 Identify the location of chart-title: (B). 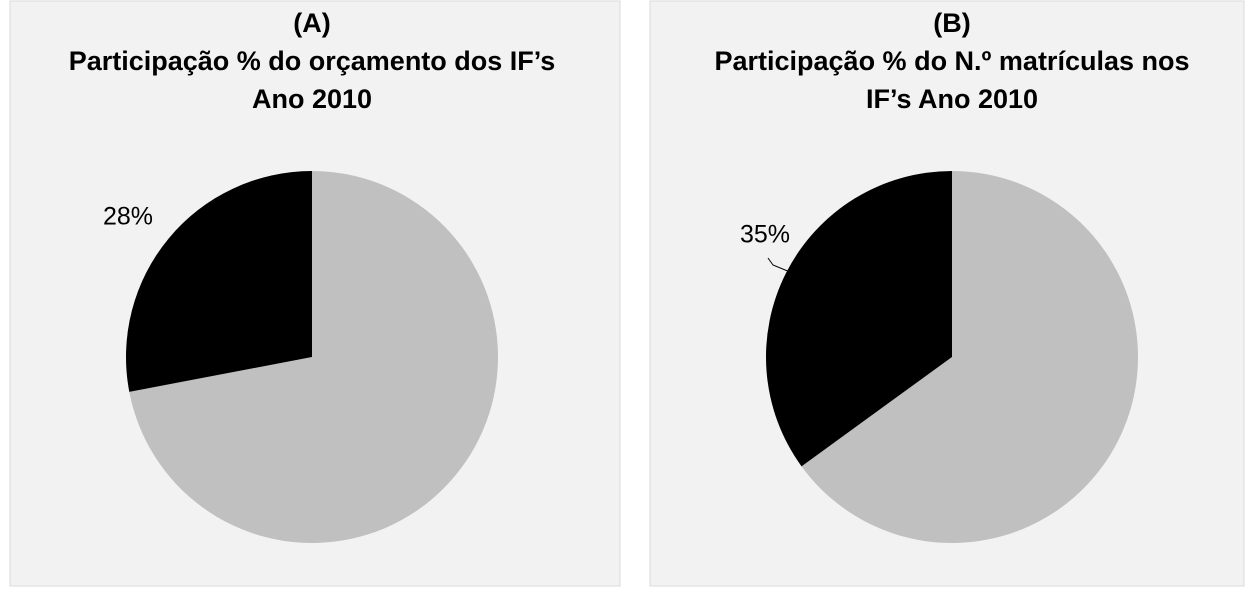
(951, 23).